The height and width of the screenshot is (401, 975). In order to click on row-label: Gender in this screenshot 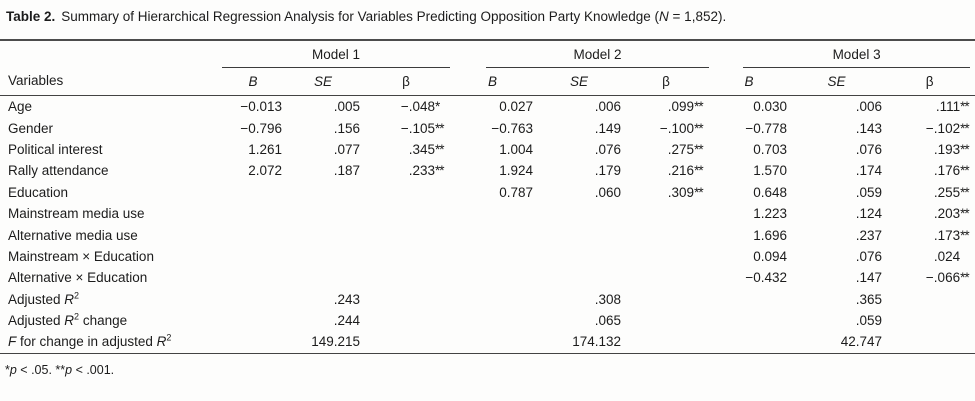, I will do `click(31, 128)`.